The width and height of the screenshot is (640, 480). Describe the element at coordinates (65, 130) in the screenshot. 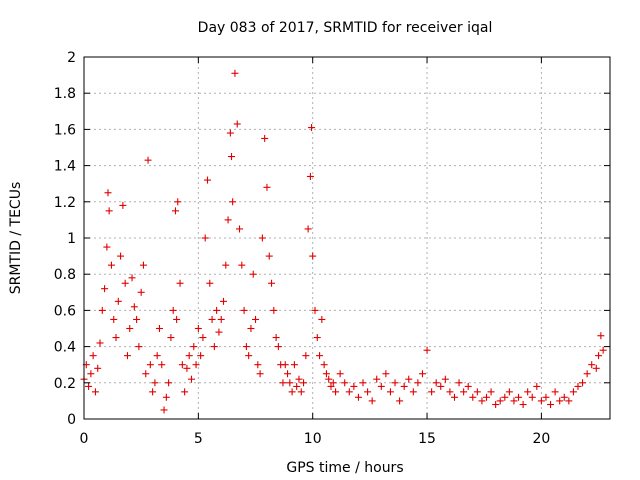

I see `y-tick-label: 1.6` at that location.